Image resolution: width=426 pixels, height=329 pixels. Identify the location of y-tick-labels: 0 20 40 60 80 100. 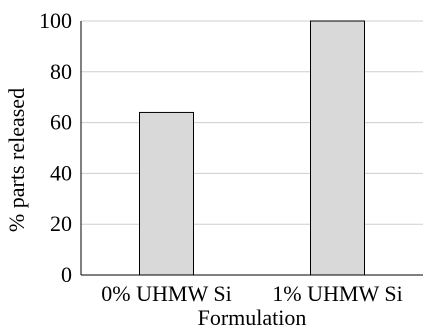
(55, 147).